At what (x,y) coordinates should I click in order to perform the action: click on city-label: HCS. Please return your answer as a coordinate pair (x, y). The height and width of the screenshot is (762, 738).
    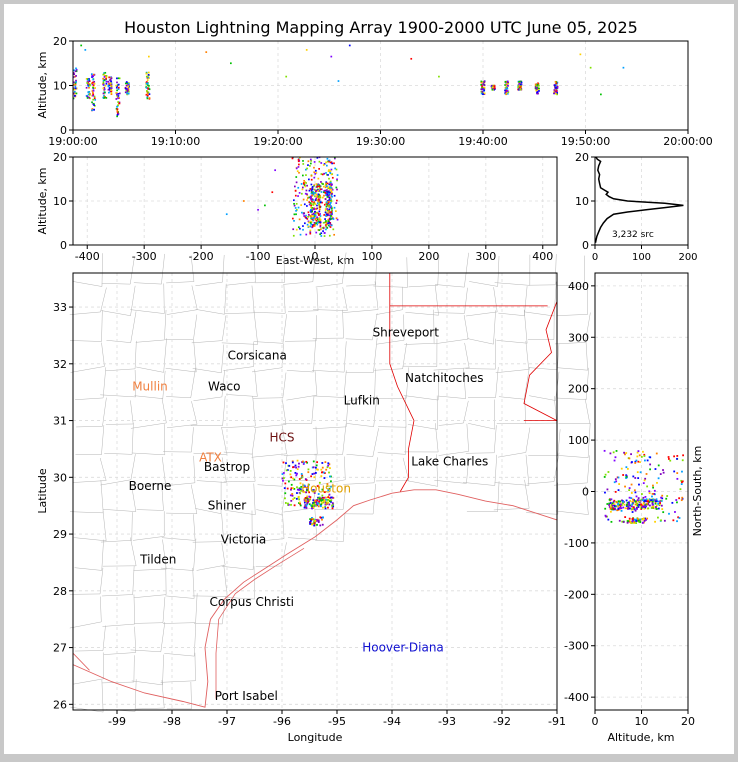
    Looking at the image, I should click on (281, 438).